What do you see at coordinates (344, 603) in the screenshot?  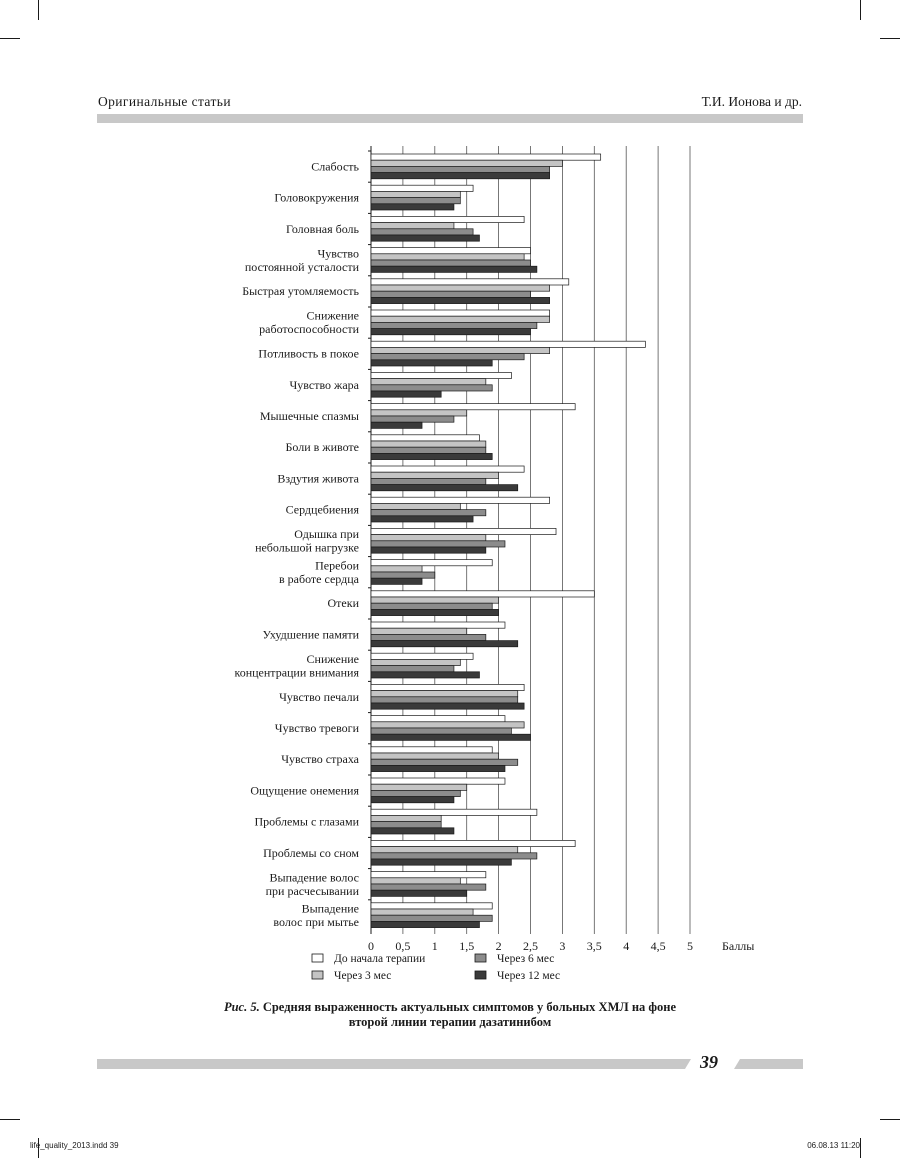 I see `category-label: Отеки` at bounding box center [344, 603].